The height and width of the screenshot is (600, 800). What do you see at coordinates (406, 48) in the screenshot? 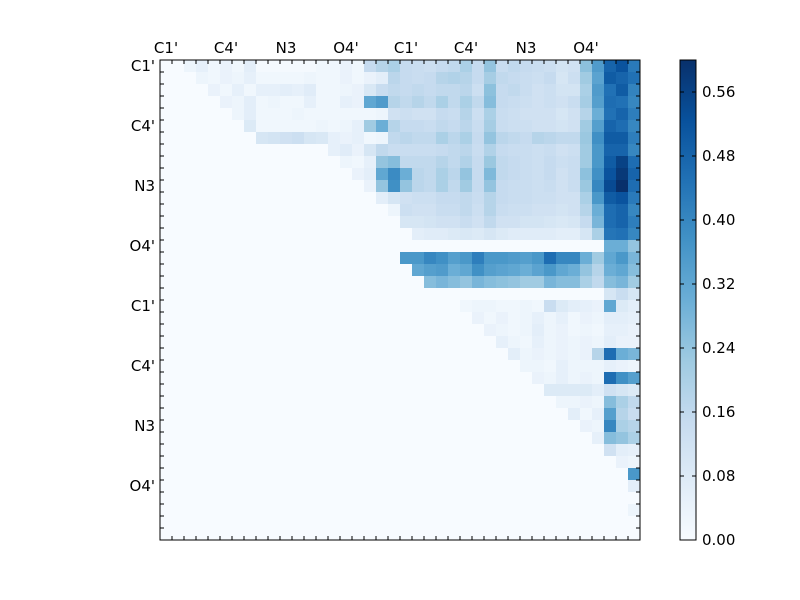
I see `x-tick-label: C1'` at bounding box center [406, 48].